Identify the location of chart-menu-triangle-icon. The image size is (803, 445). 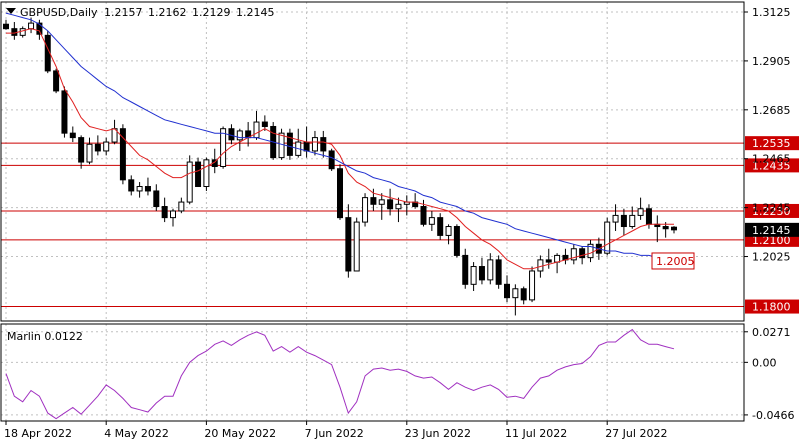
(11, 11).